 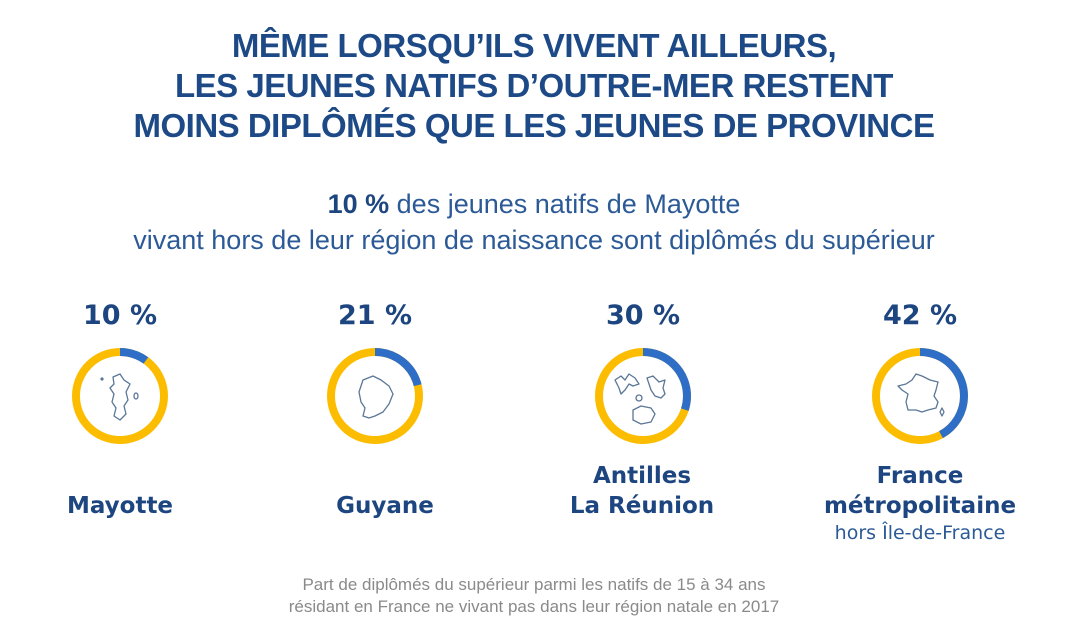 I want to click on value-label: 30 %, so click(x=643, y=315).